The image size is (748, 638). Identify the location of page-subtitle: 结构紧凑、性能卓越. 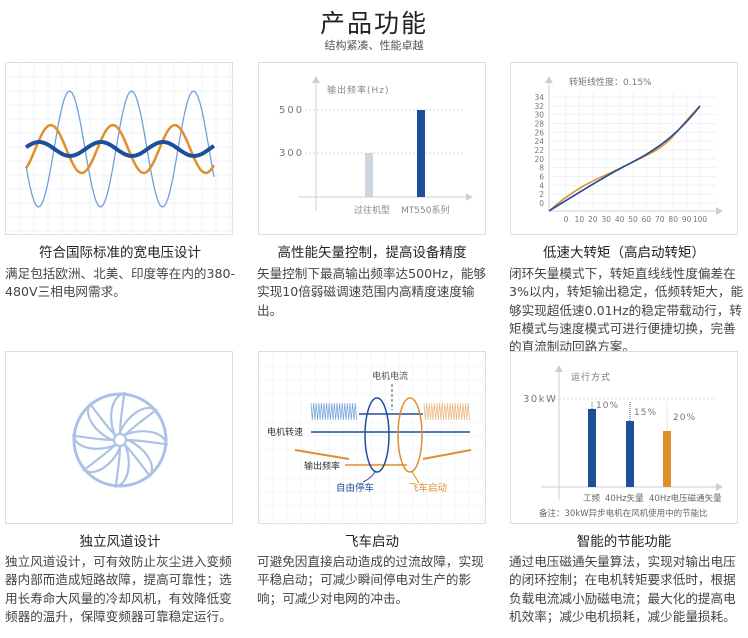
(374, 45).